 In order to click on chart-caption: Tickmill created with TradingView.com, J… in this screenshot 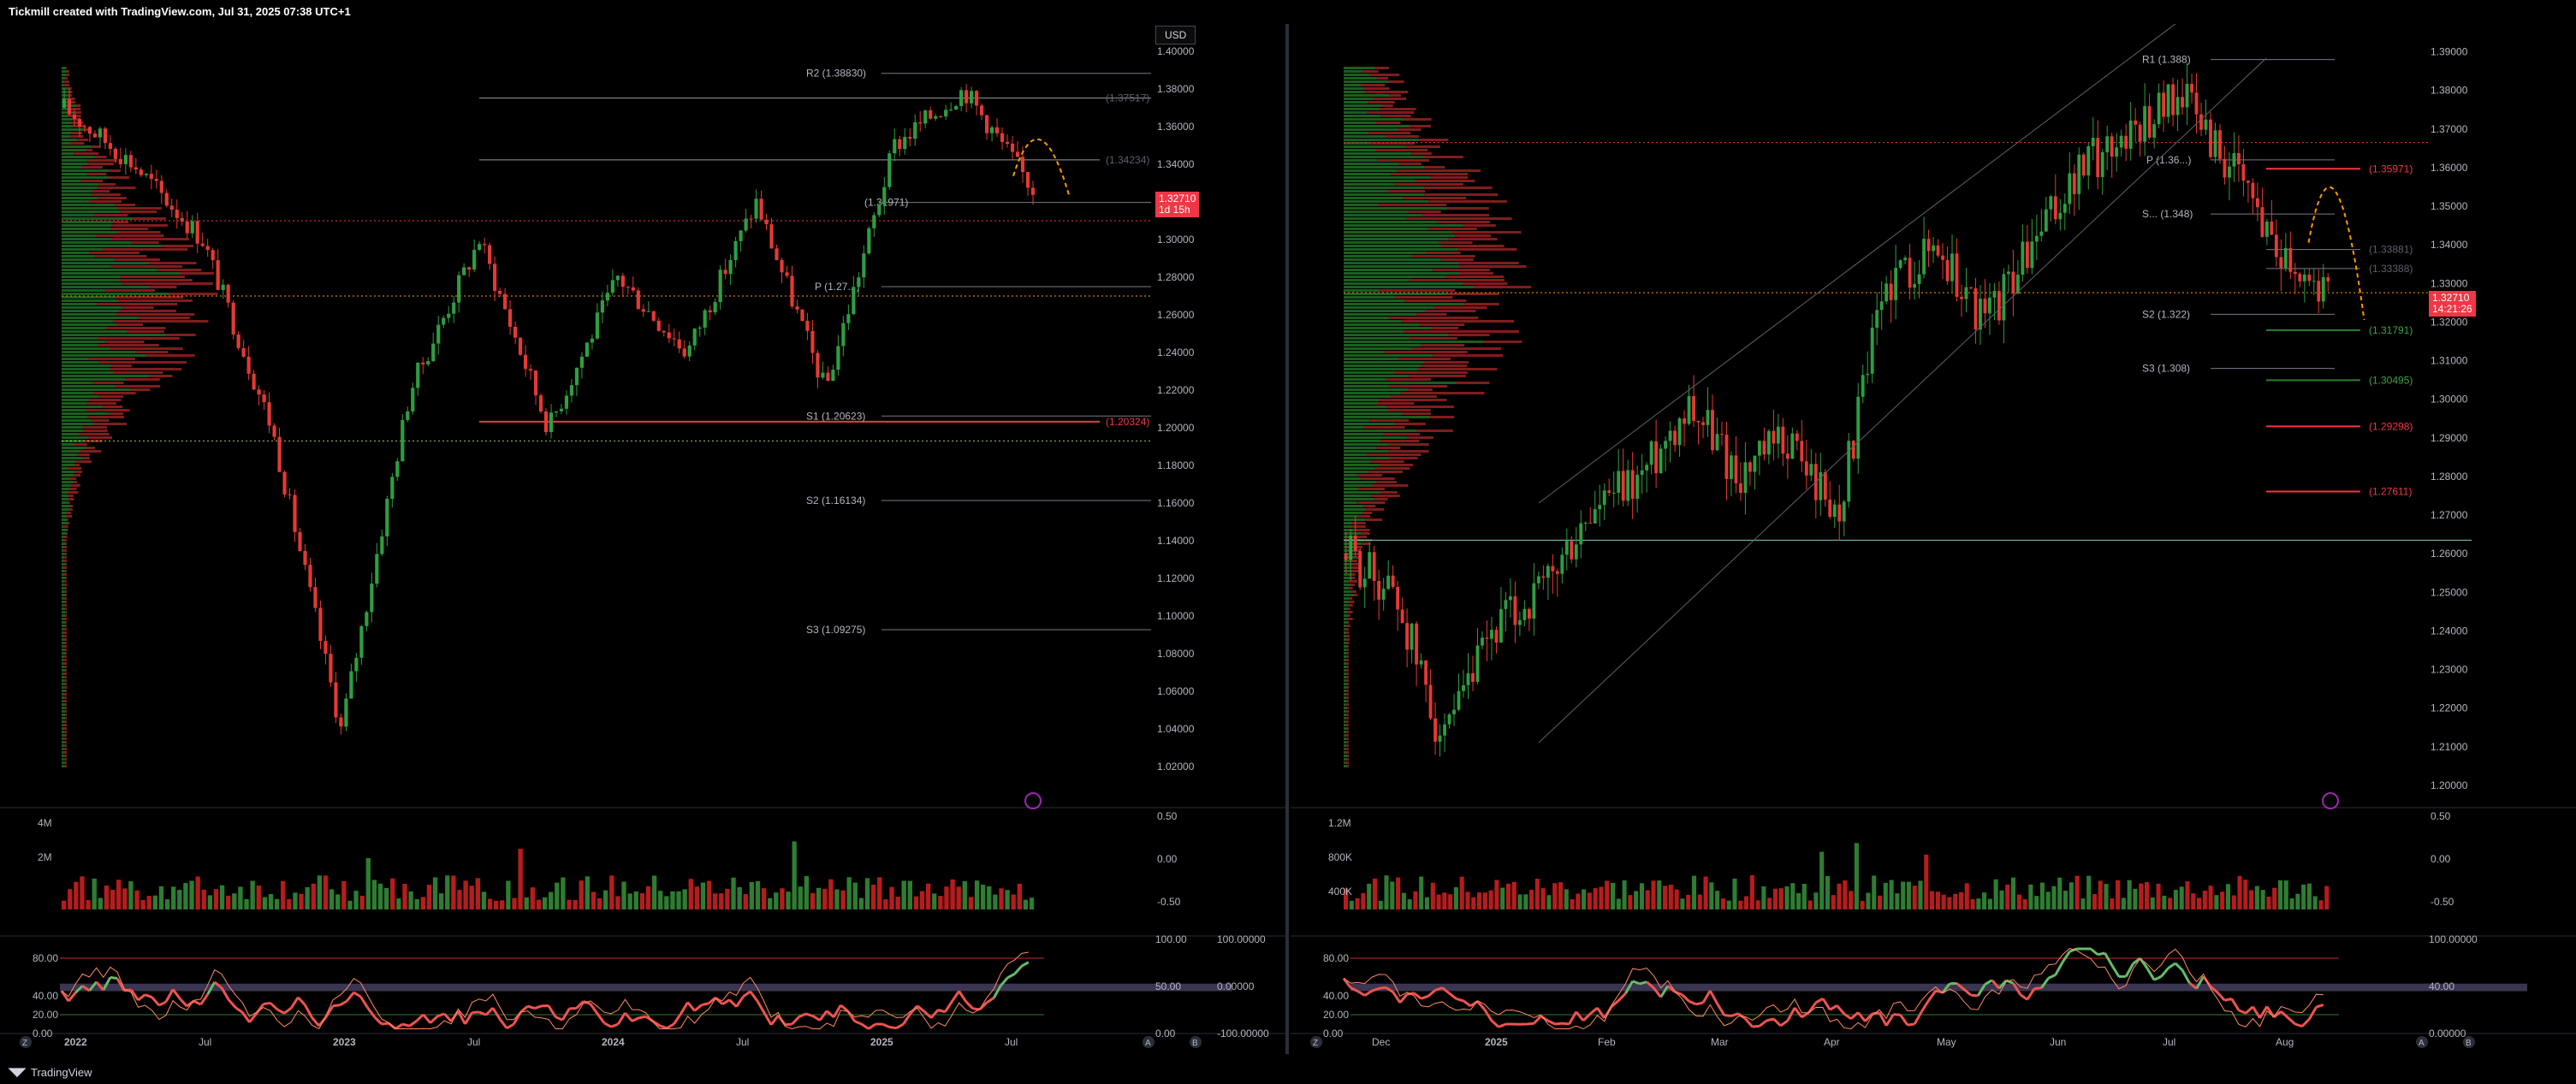, I will do `click(180, 11)`.